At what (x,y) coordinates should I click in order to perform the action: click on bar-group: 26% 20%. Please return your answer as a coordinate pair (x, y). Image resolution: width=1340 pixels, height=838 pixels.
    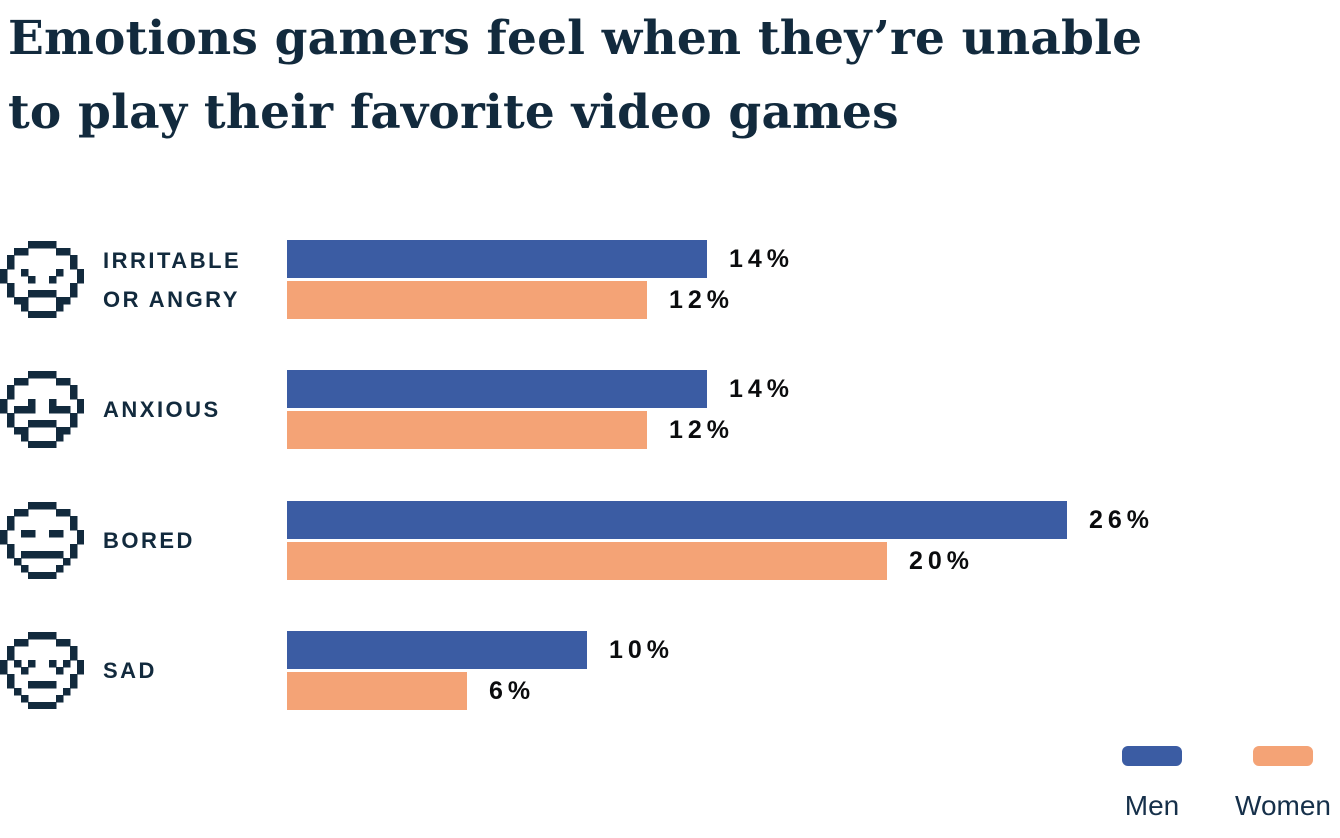
    Looking at the image, I should click on (720, 540).